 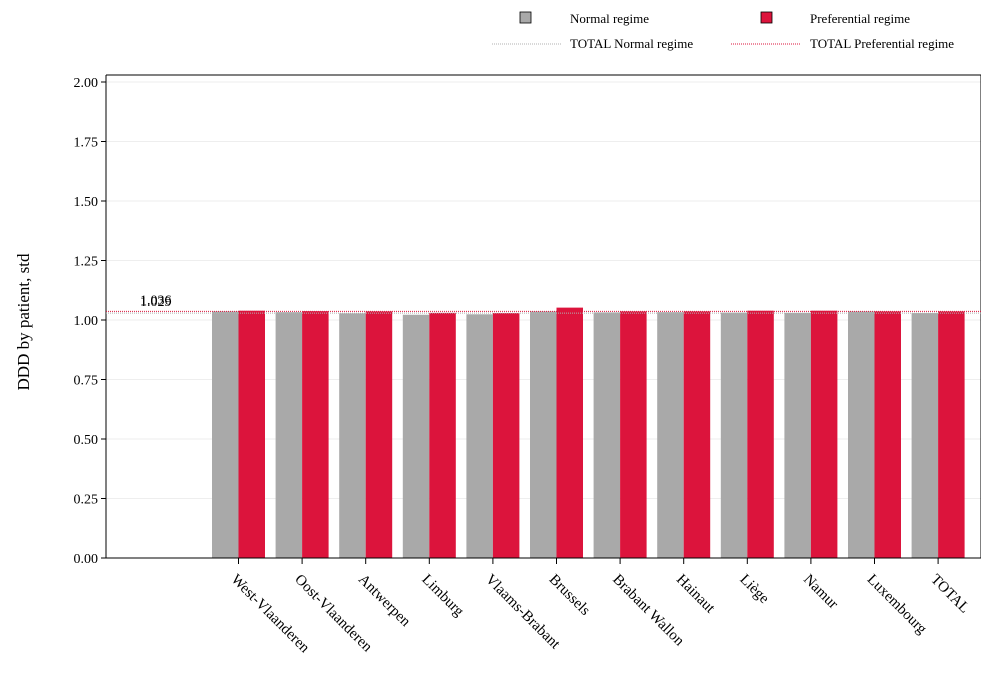 I want to click on legend-swatch-preferential, so click(x=766, y=17).